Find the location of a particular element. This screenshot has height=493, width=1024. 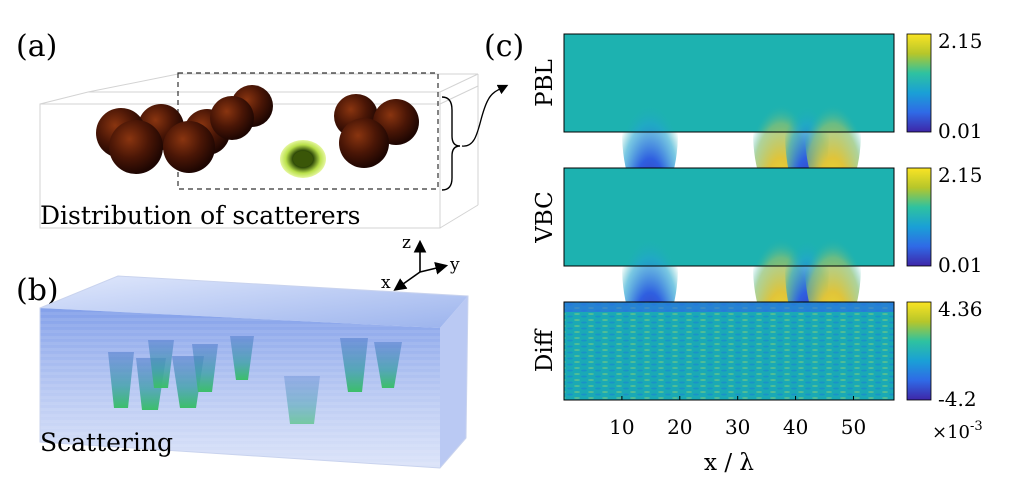

colorbar-exponent-power: -3 is located at coordinates (976, 426).